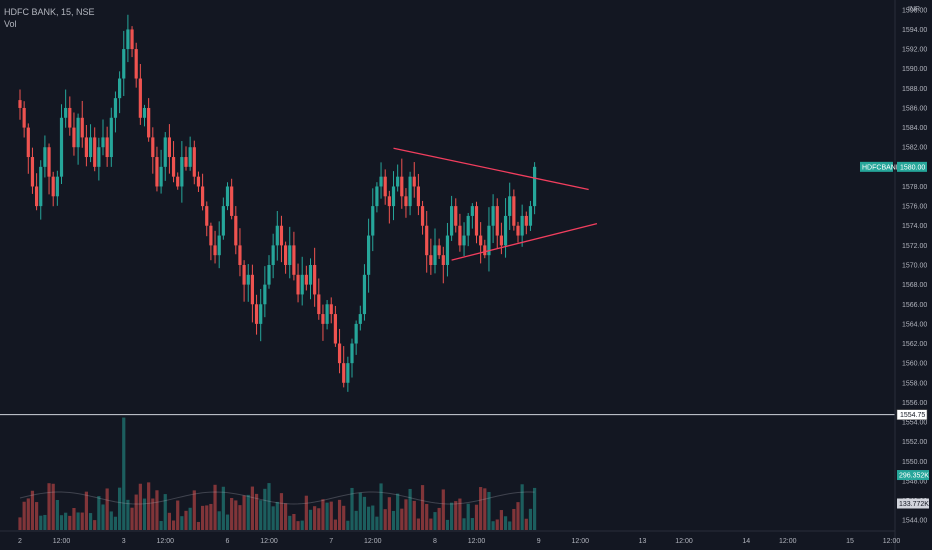  I want to click on triangle-lower-trendline, so click(524, 242).